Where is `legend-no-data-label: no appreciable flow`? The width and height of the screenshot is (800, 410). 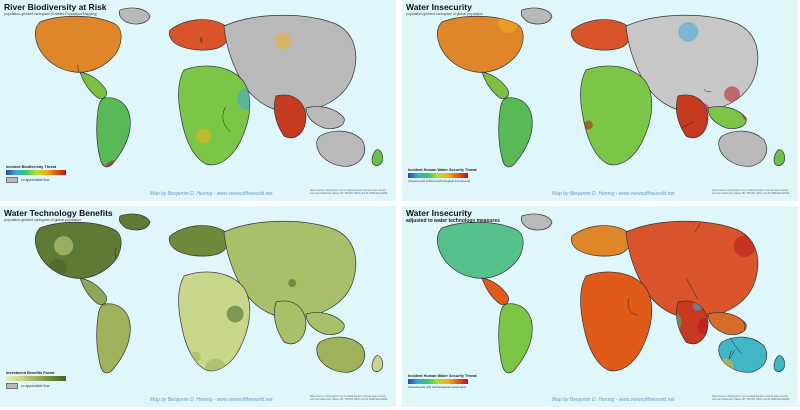
legend-no-data-label: no appreciable flow is located at coordinates (35, 180).